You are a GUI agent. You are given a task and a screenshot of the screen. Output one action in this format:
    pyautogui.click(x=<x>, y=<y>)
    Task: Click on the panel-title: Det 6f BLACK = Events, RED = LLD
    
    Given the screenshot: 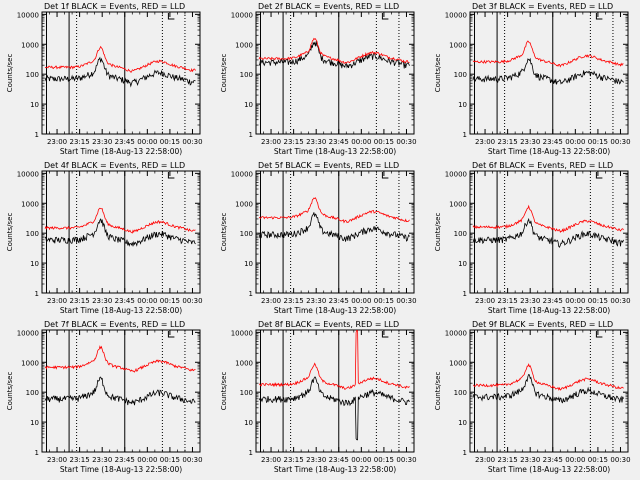 What is the action you would take?
    pyautogui.click(x=542, y=165)
    